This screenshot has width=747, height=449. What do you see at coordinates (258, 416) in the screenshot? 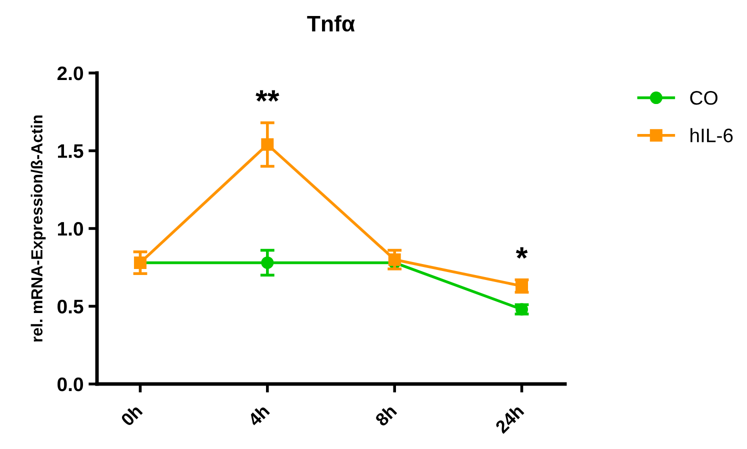
I see `x-tick-label: 4h` at bounding box center [258, 416].